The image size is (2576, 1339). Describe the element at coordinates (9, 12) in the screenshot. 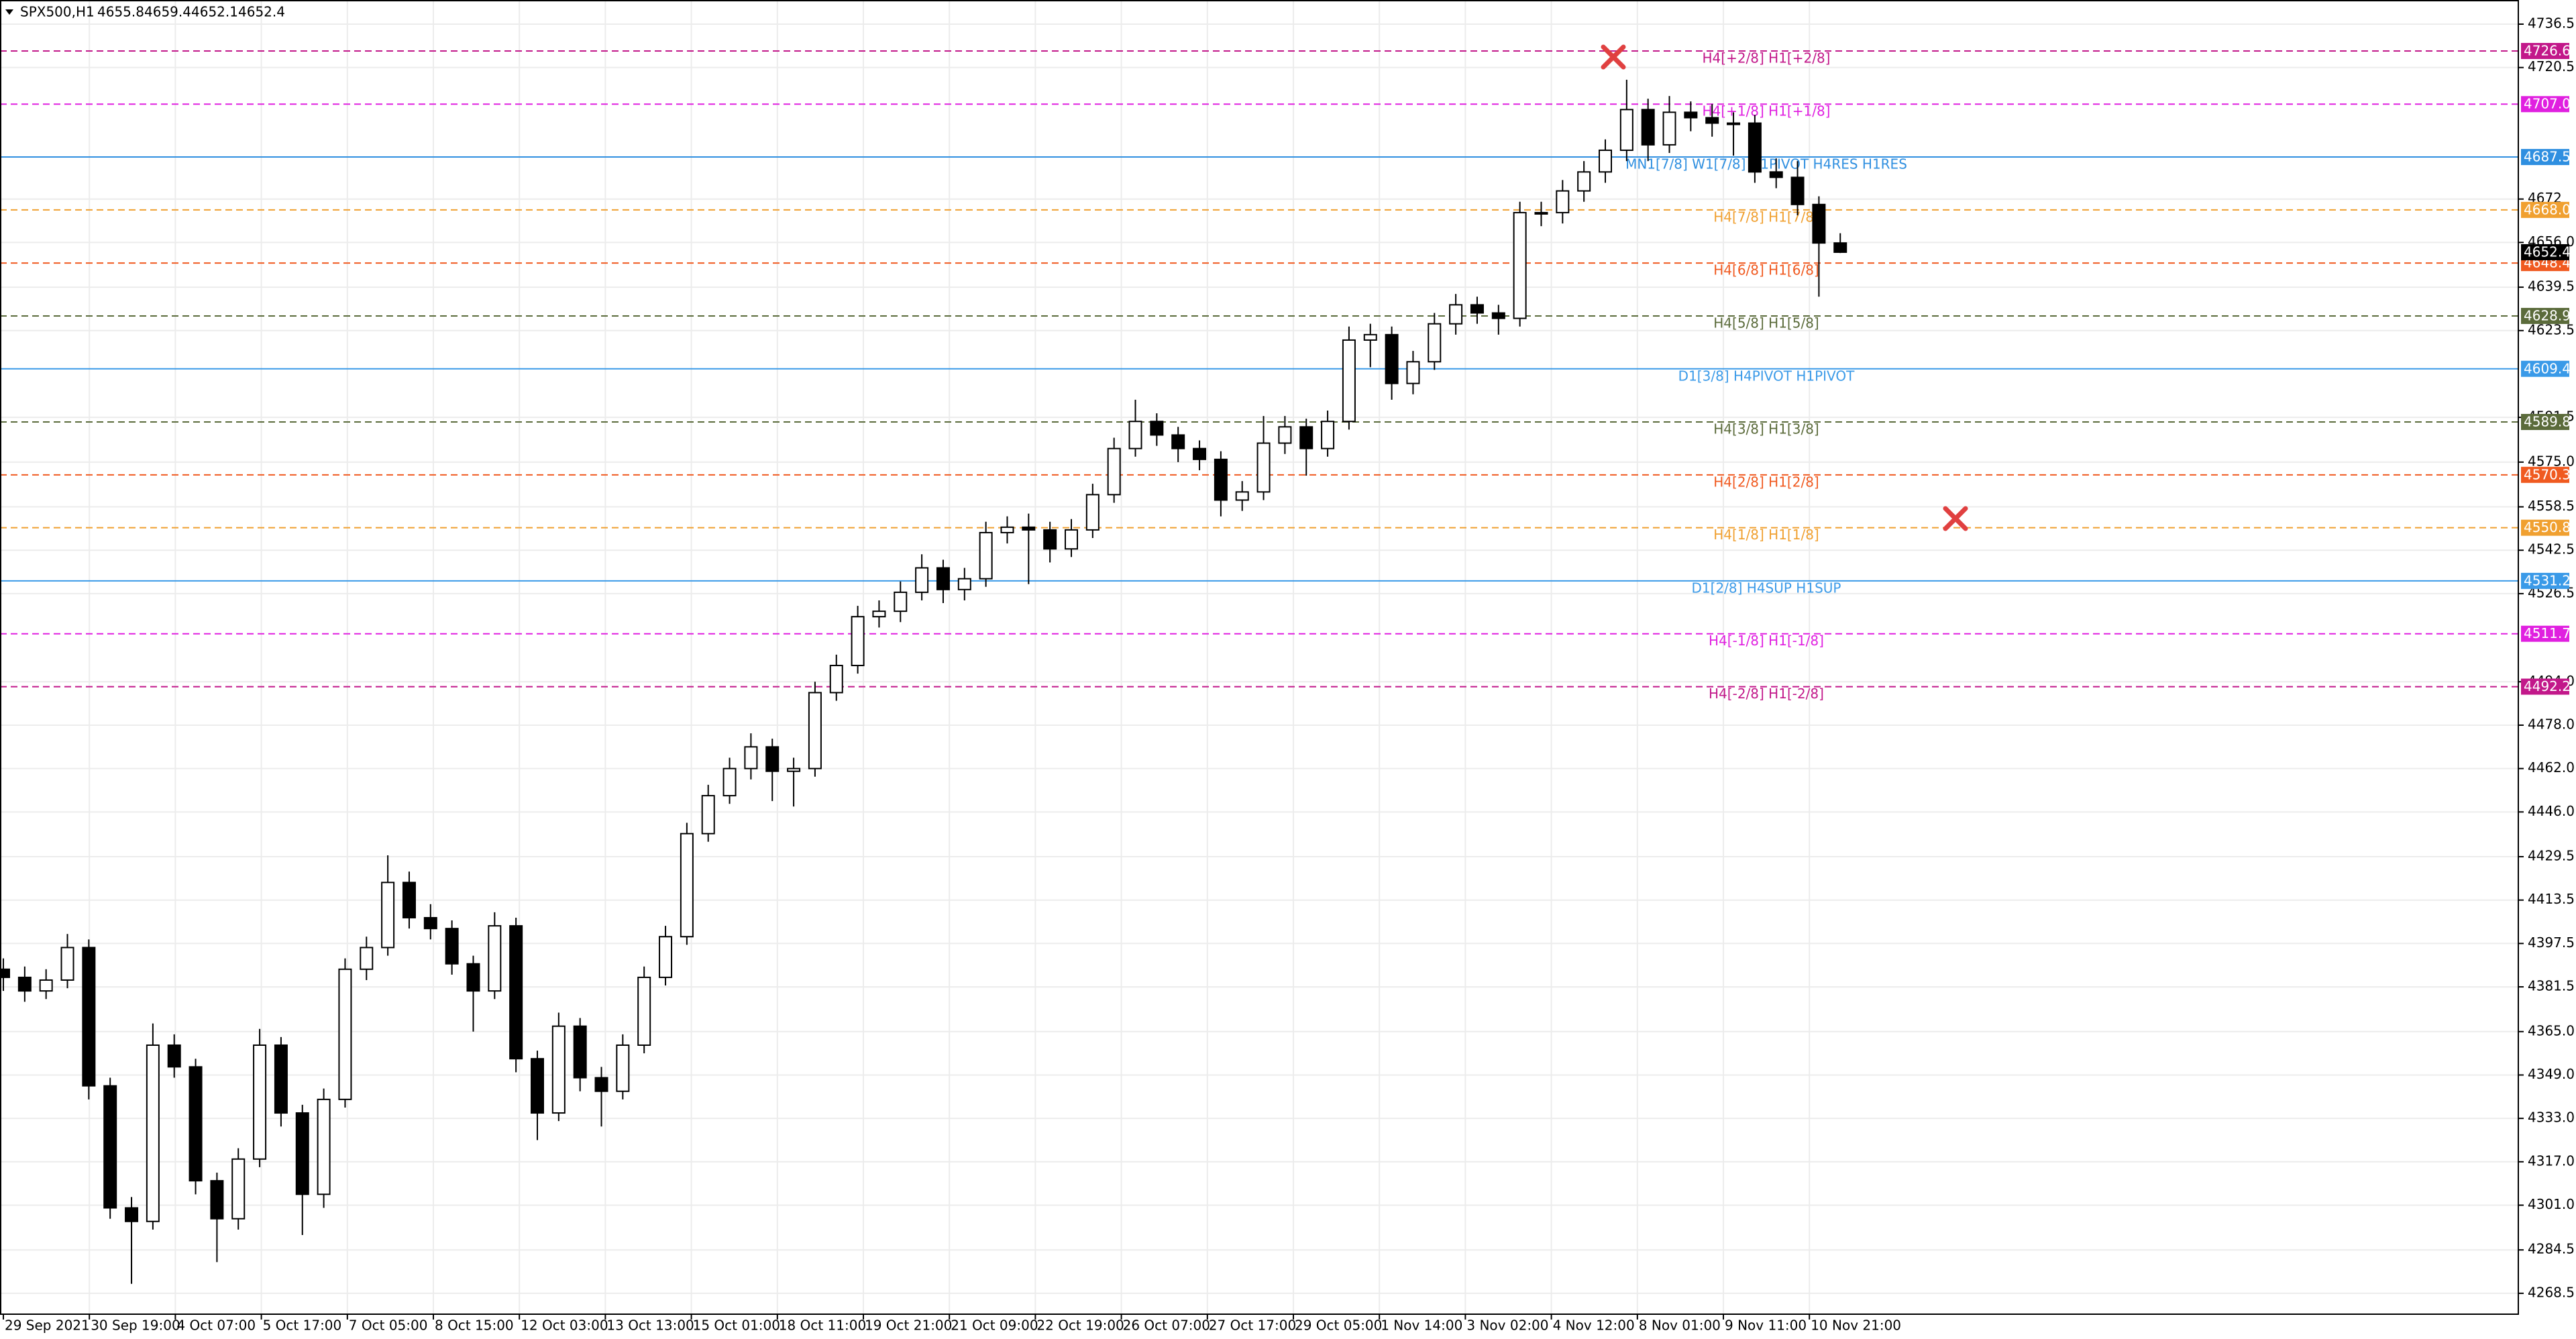

I see `header-marker` at that location.